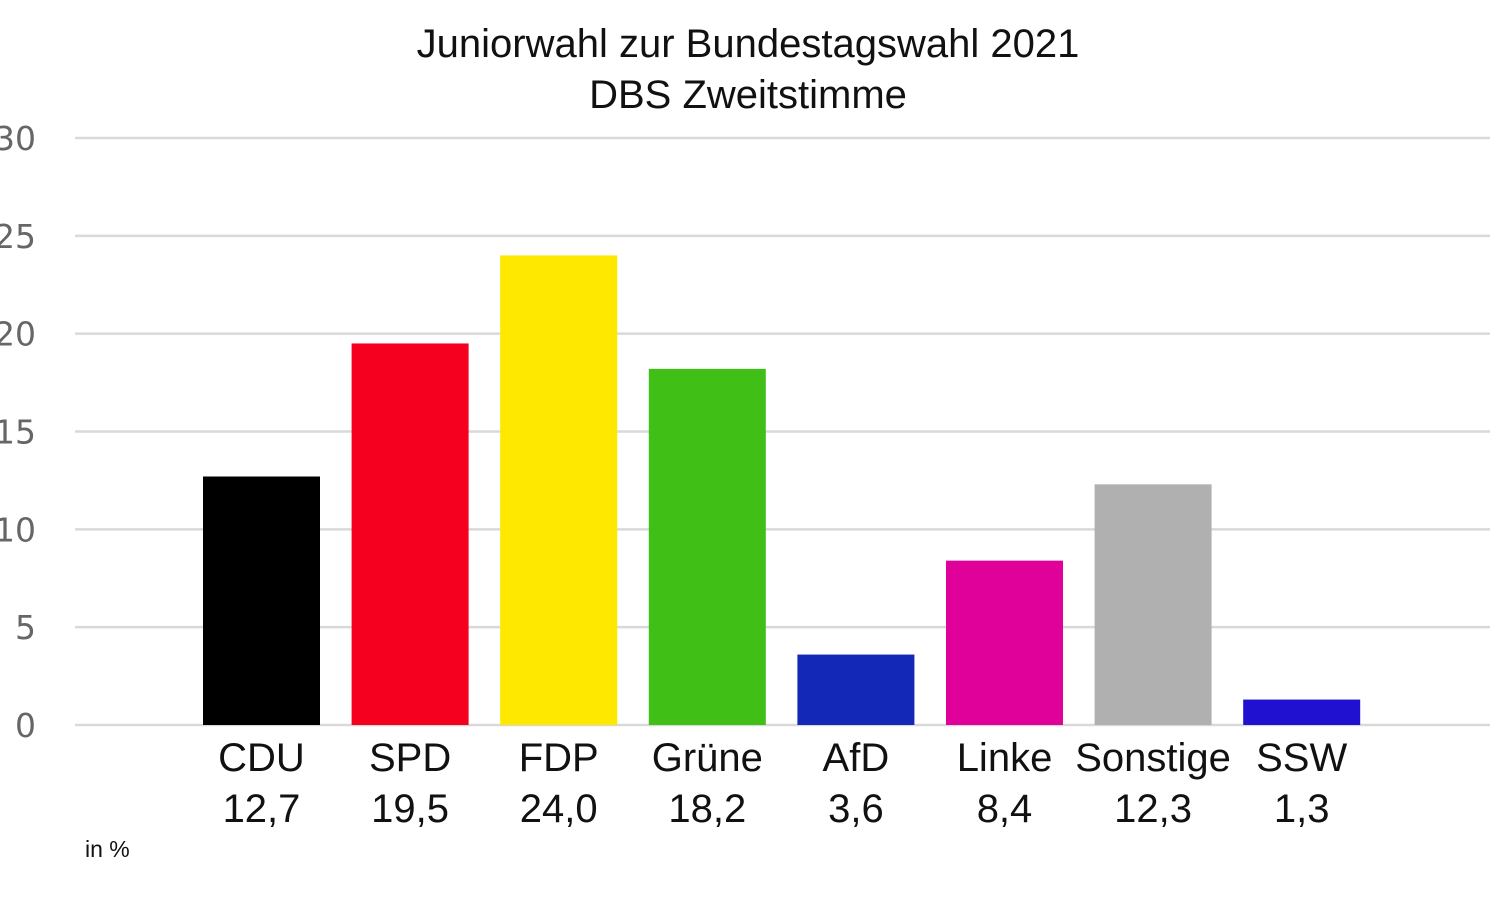 The height and width of the screenshot is (908, 1509). What do you see at coordinates (559, 758) in the screenshot?
I see `category-label: FDP` at bounding box center [559, 758].